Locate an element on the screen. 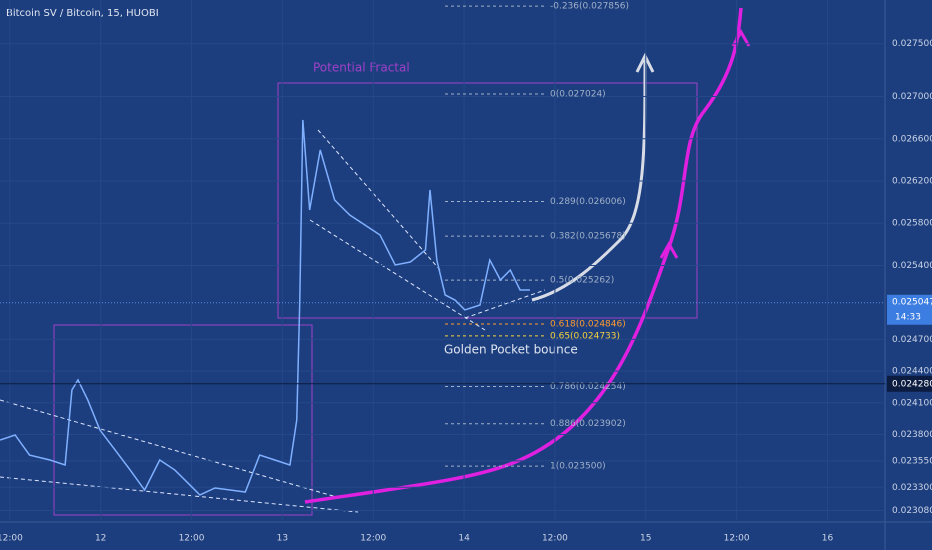 This screenshot has height=550, width=932. fib-label: 0.289(0.026006) is located at coordinates (588, 202).